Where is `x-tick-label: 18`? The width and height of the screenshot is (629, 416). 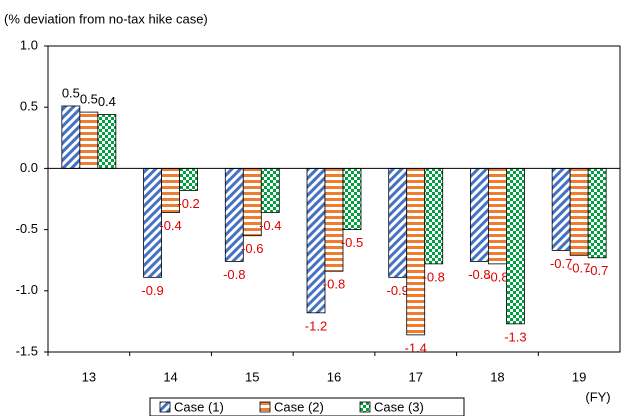 x-tick-label: 18 is located at coordinates (497, 376).